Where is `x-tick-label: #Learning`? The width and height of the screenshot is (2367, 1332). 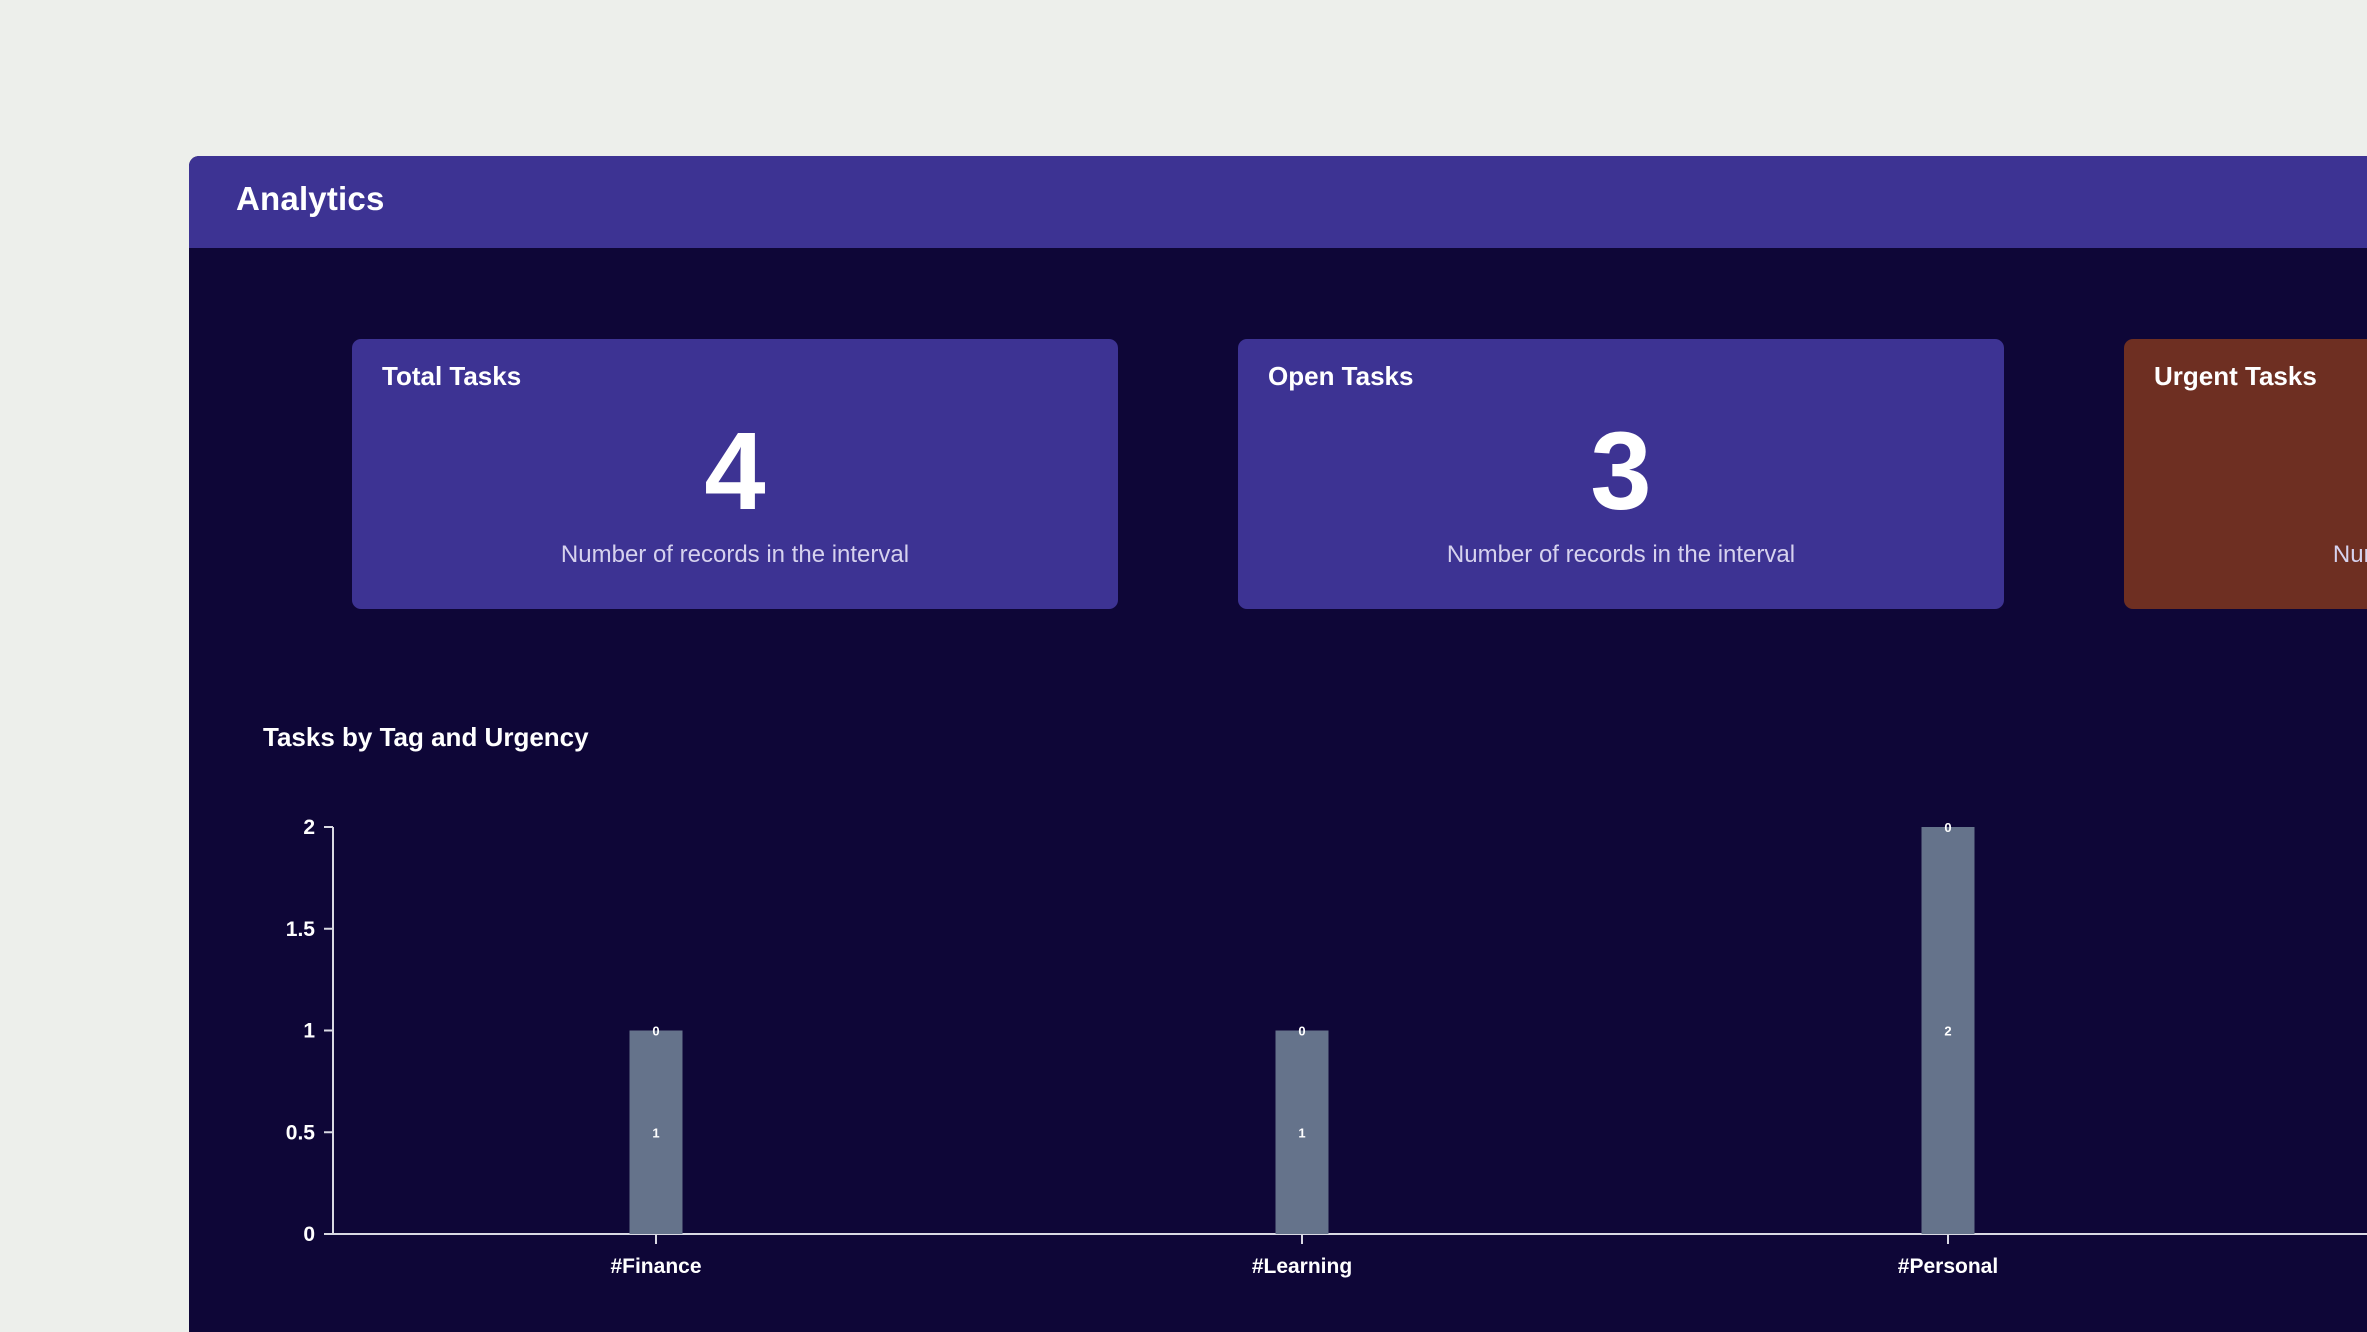
x-tick-label: #Learning is located at coordinates (1302, 1266).